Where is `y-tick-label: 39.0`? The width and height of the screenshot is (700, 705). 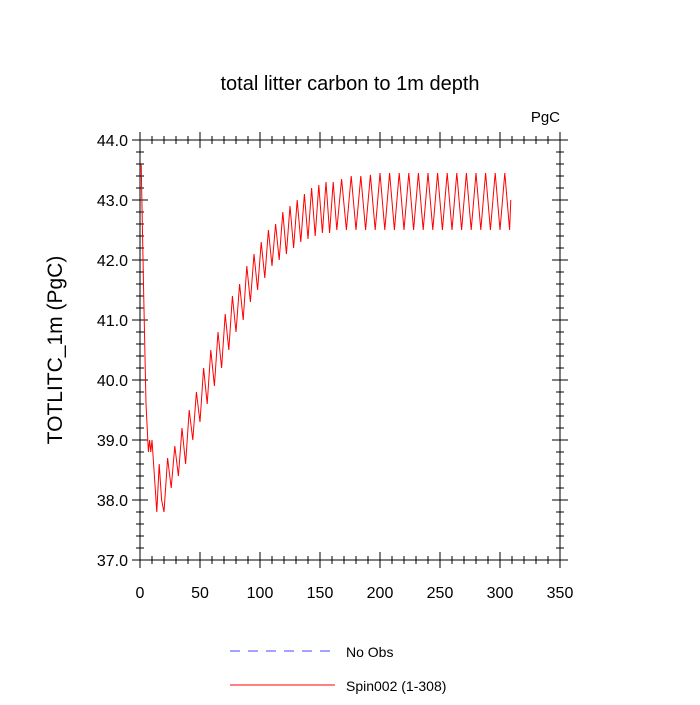
y-tick-label: 39.0 is located at coordinates (112, 441).